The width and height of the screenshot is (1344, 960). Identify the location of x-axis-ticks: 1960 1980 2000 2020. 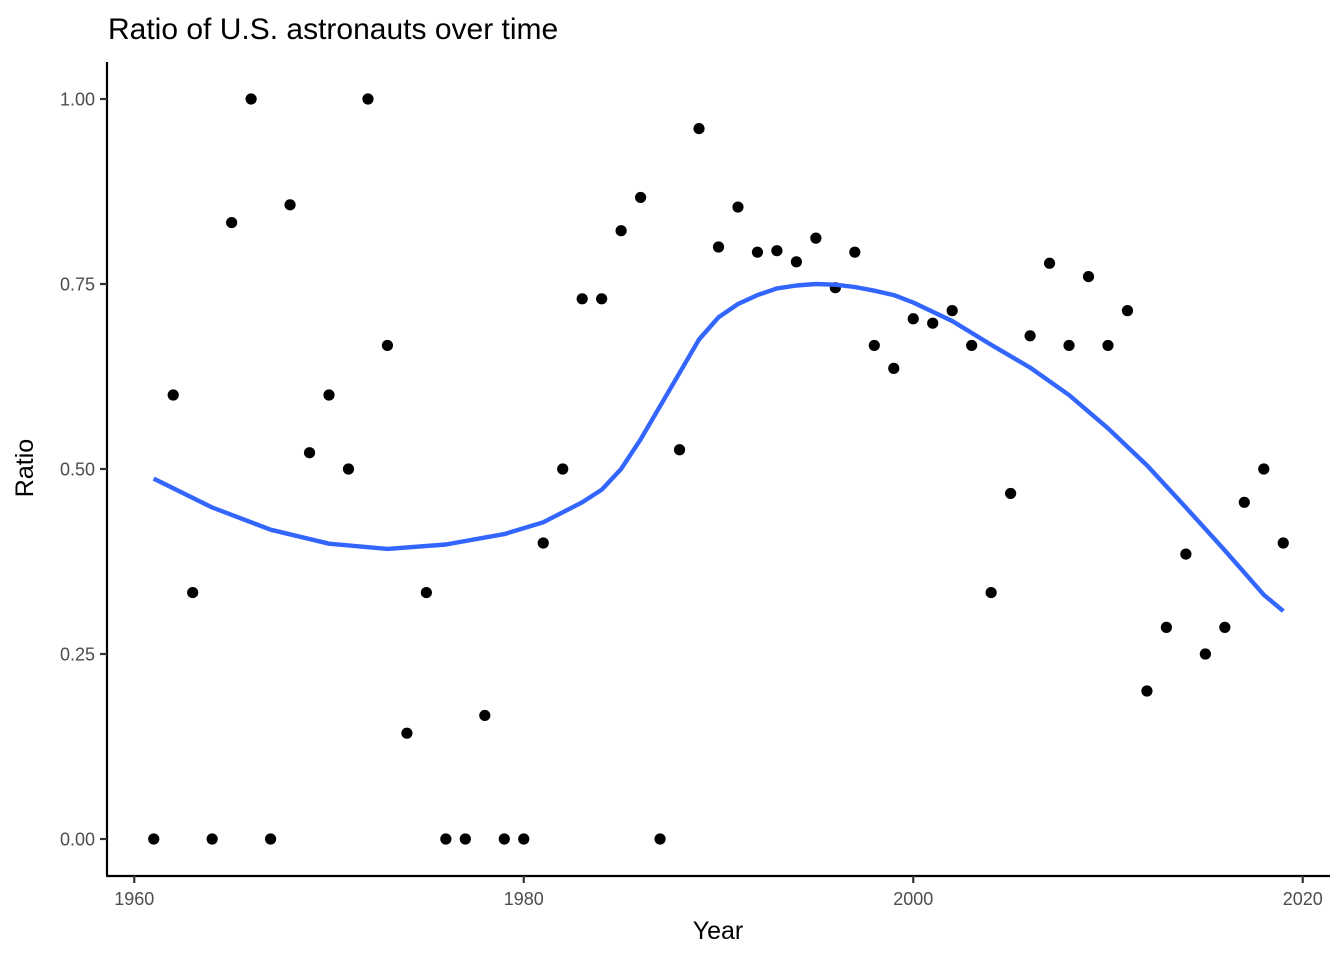
(718, 892).